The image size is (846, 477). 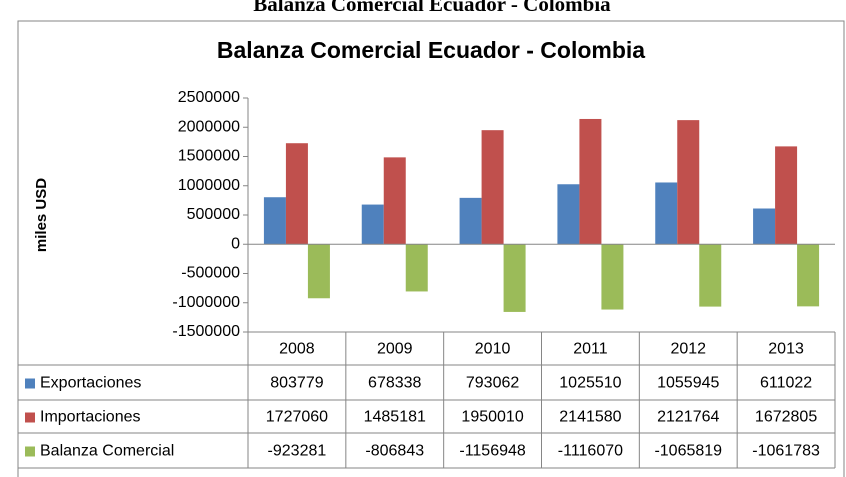 What do you see at coordinates (107, 451) in the screenshot?
I see `legend-label: Balanza Comercial` at bounding box center [107, 451].